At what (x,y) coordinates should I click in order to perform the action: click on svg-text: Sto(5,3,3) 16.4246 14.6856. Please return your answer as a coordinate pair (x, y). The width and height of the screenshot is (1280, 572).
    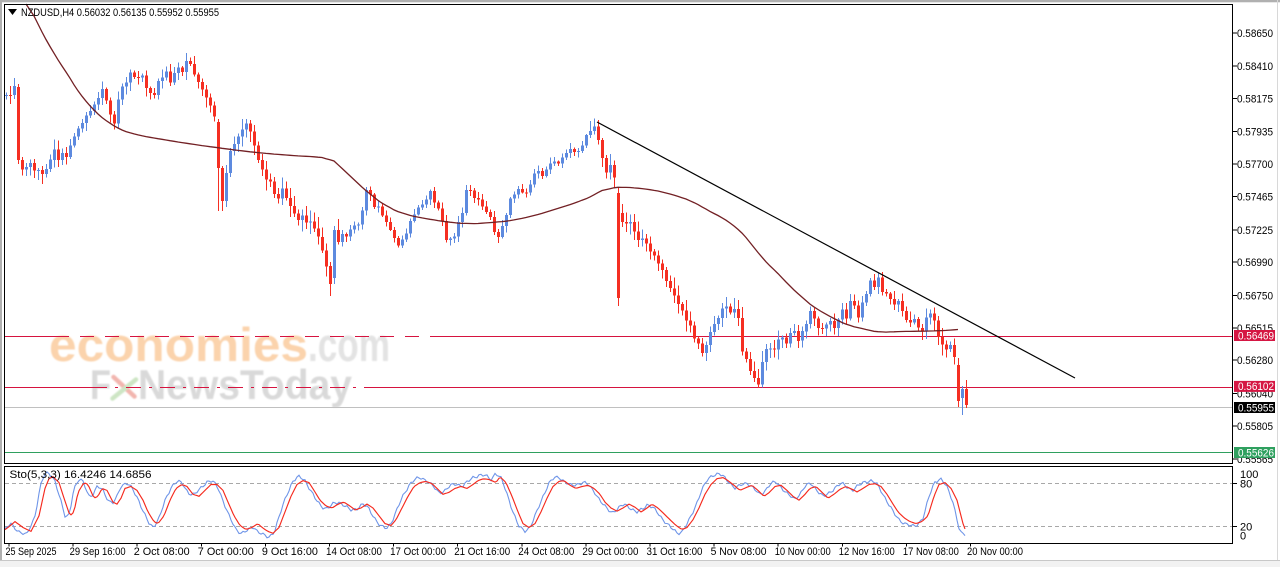
    Looking at the image, I should click on (81, 475).